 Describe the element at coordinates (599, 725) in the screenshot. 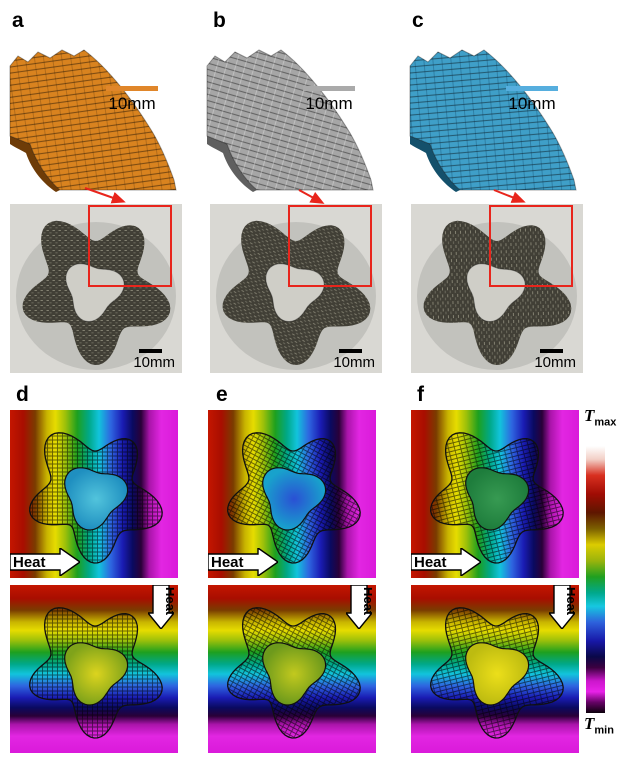

I see `colorbar-tmin-label: Tmin` at that location.